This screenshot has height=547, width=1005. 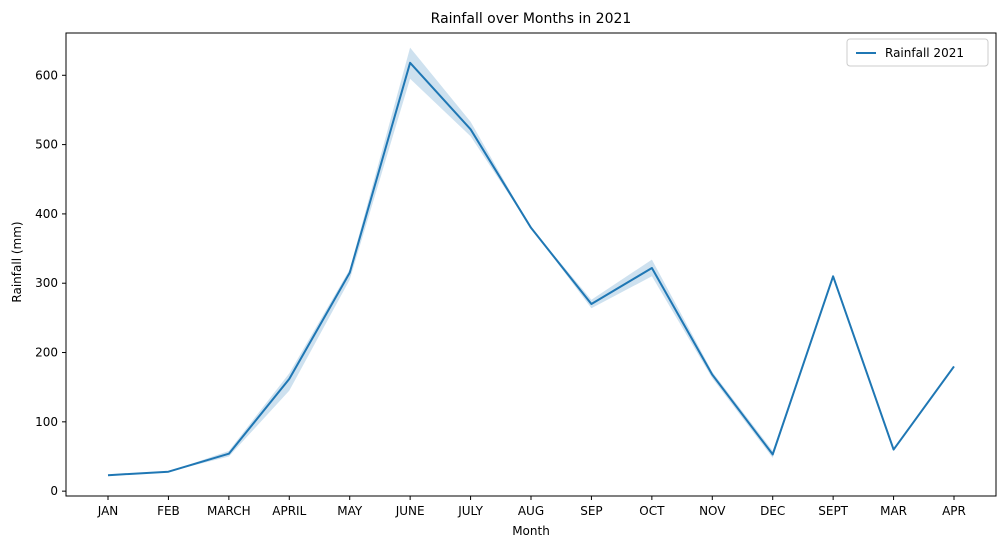 I want to click on legend-label: Rainfall 2021, so click(x=924, y=53).